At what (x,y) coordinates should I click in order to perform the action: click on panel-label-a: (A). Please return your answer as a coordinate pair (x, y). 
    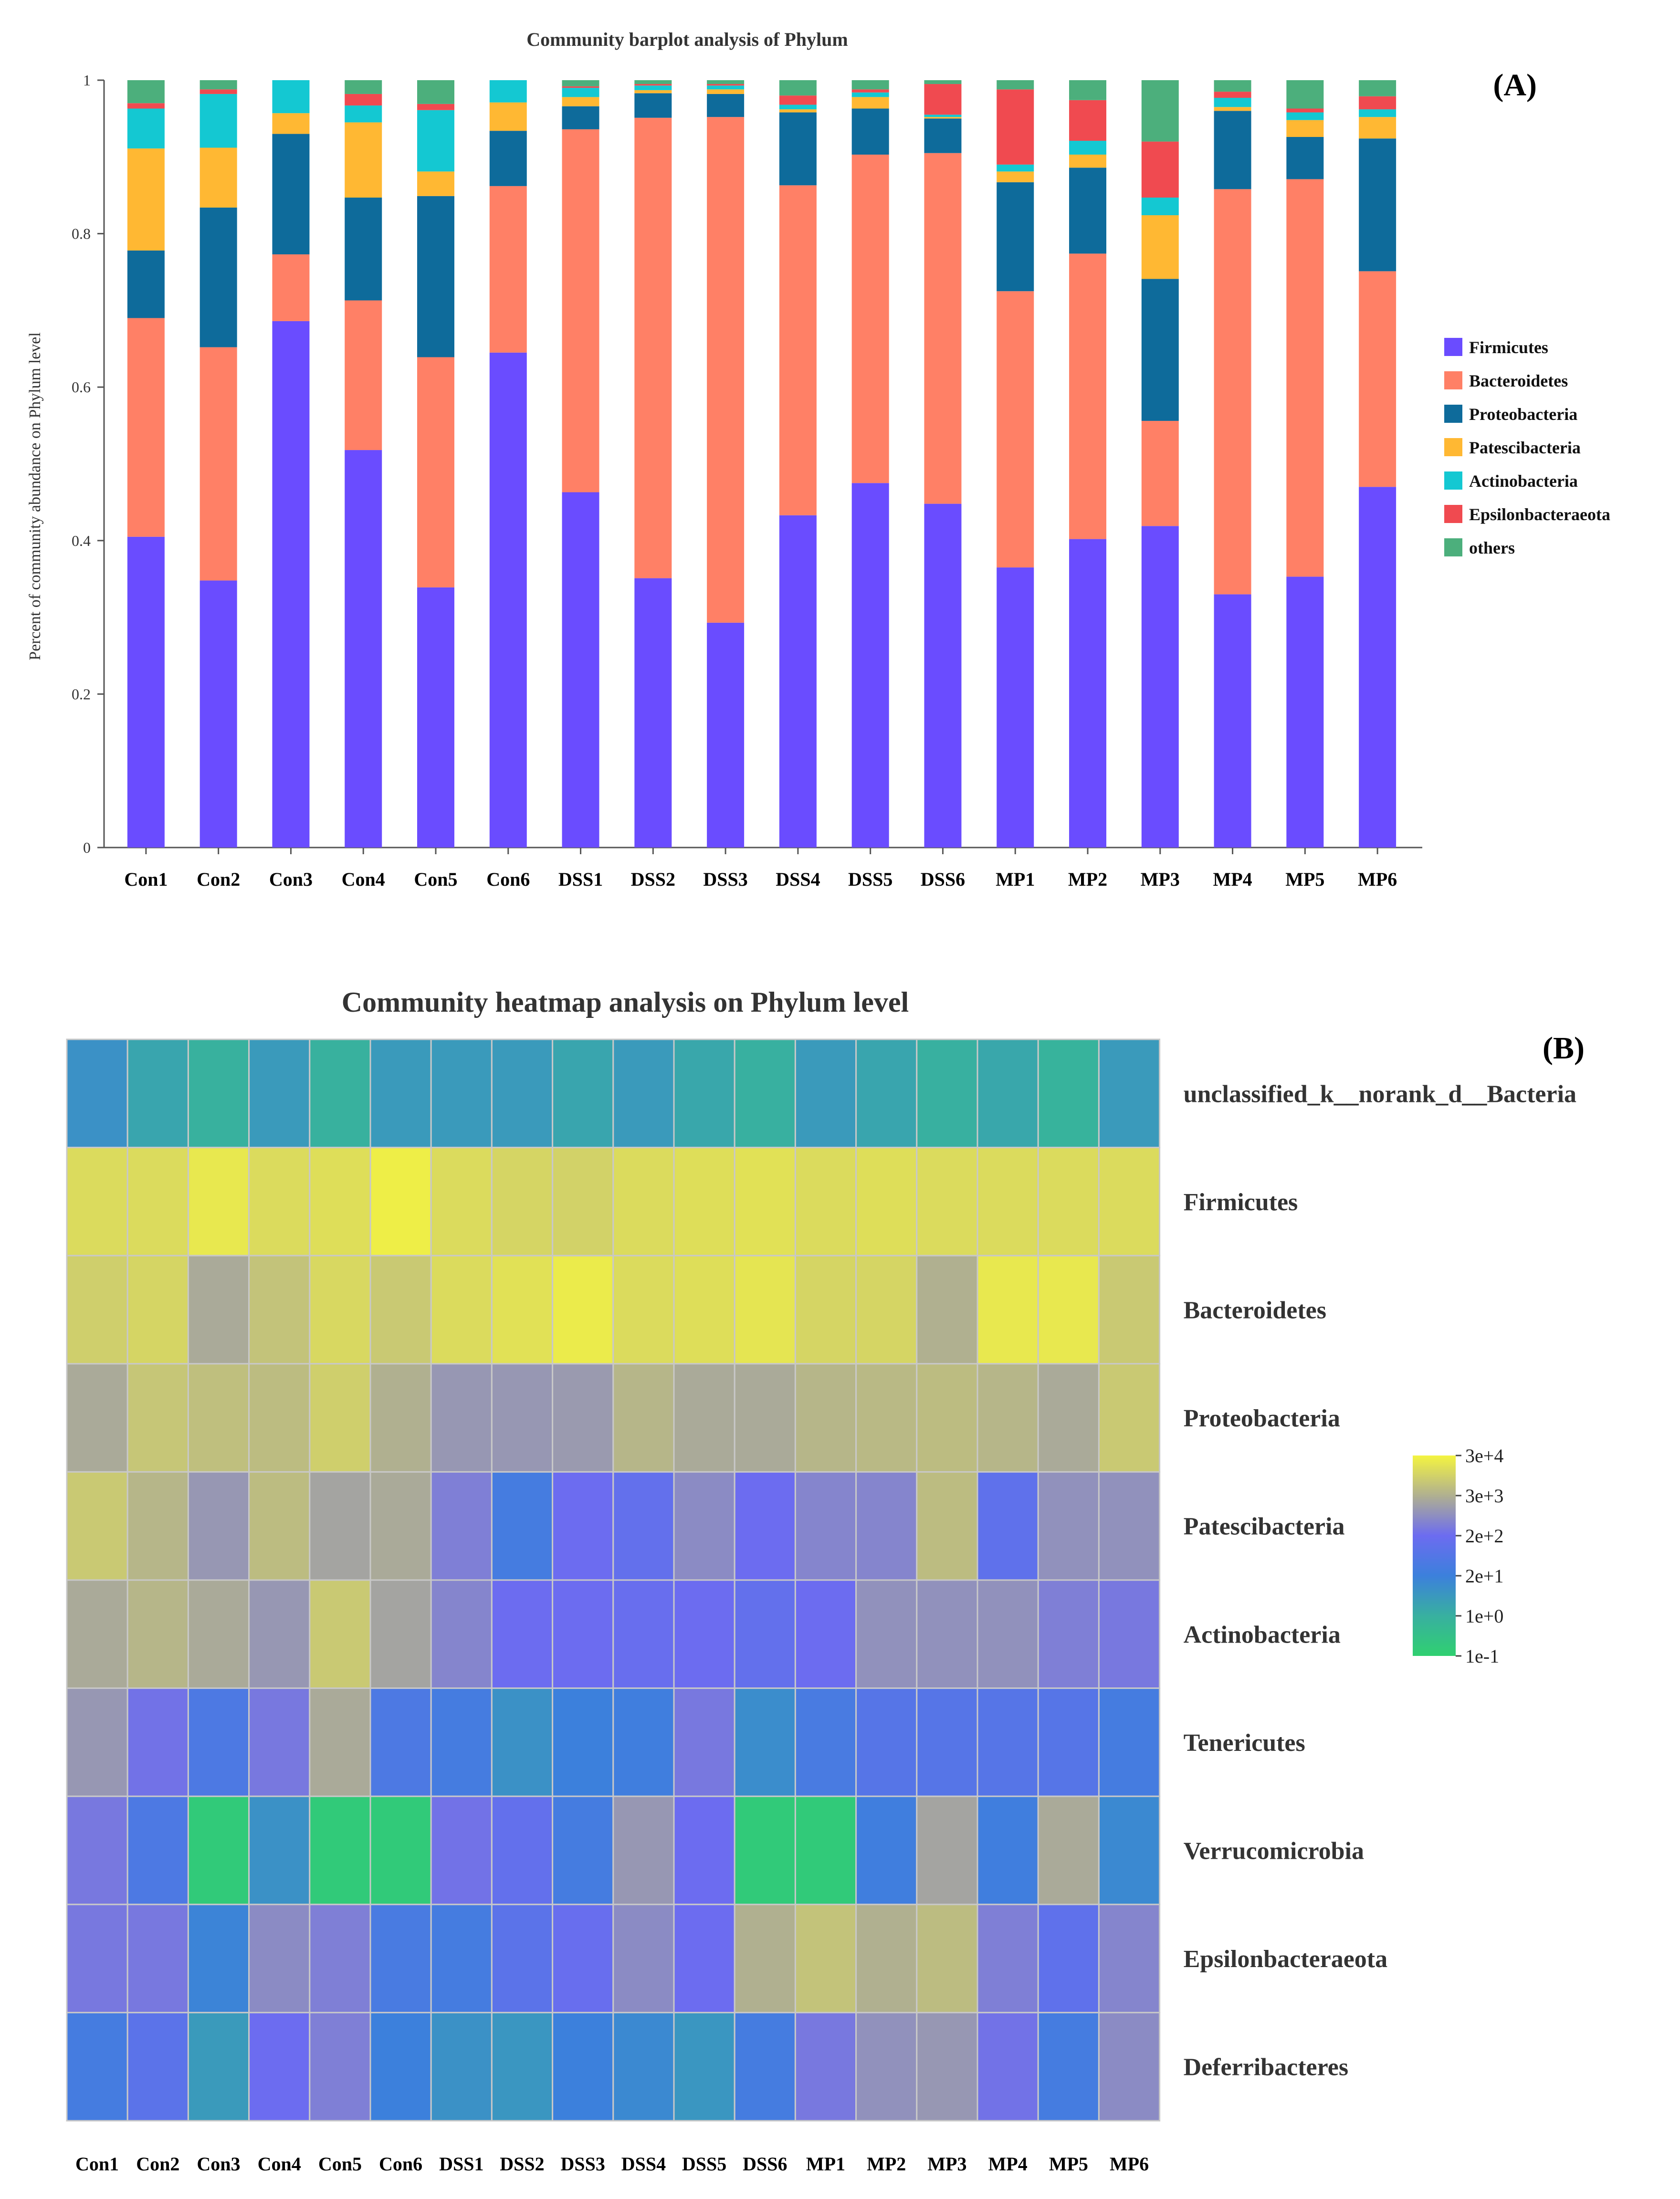
    Looking at the image, I should click on (1515, 85).